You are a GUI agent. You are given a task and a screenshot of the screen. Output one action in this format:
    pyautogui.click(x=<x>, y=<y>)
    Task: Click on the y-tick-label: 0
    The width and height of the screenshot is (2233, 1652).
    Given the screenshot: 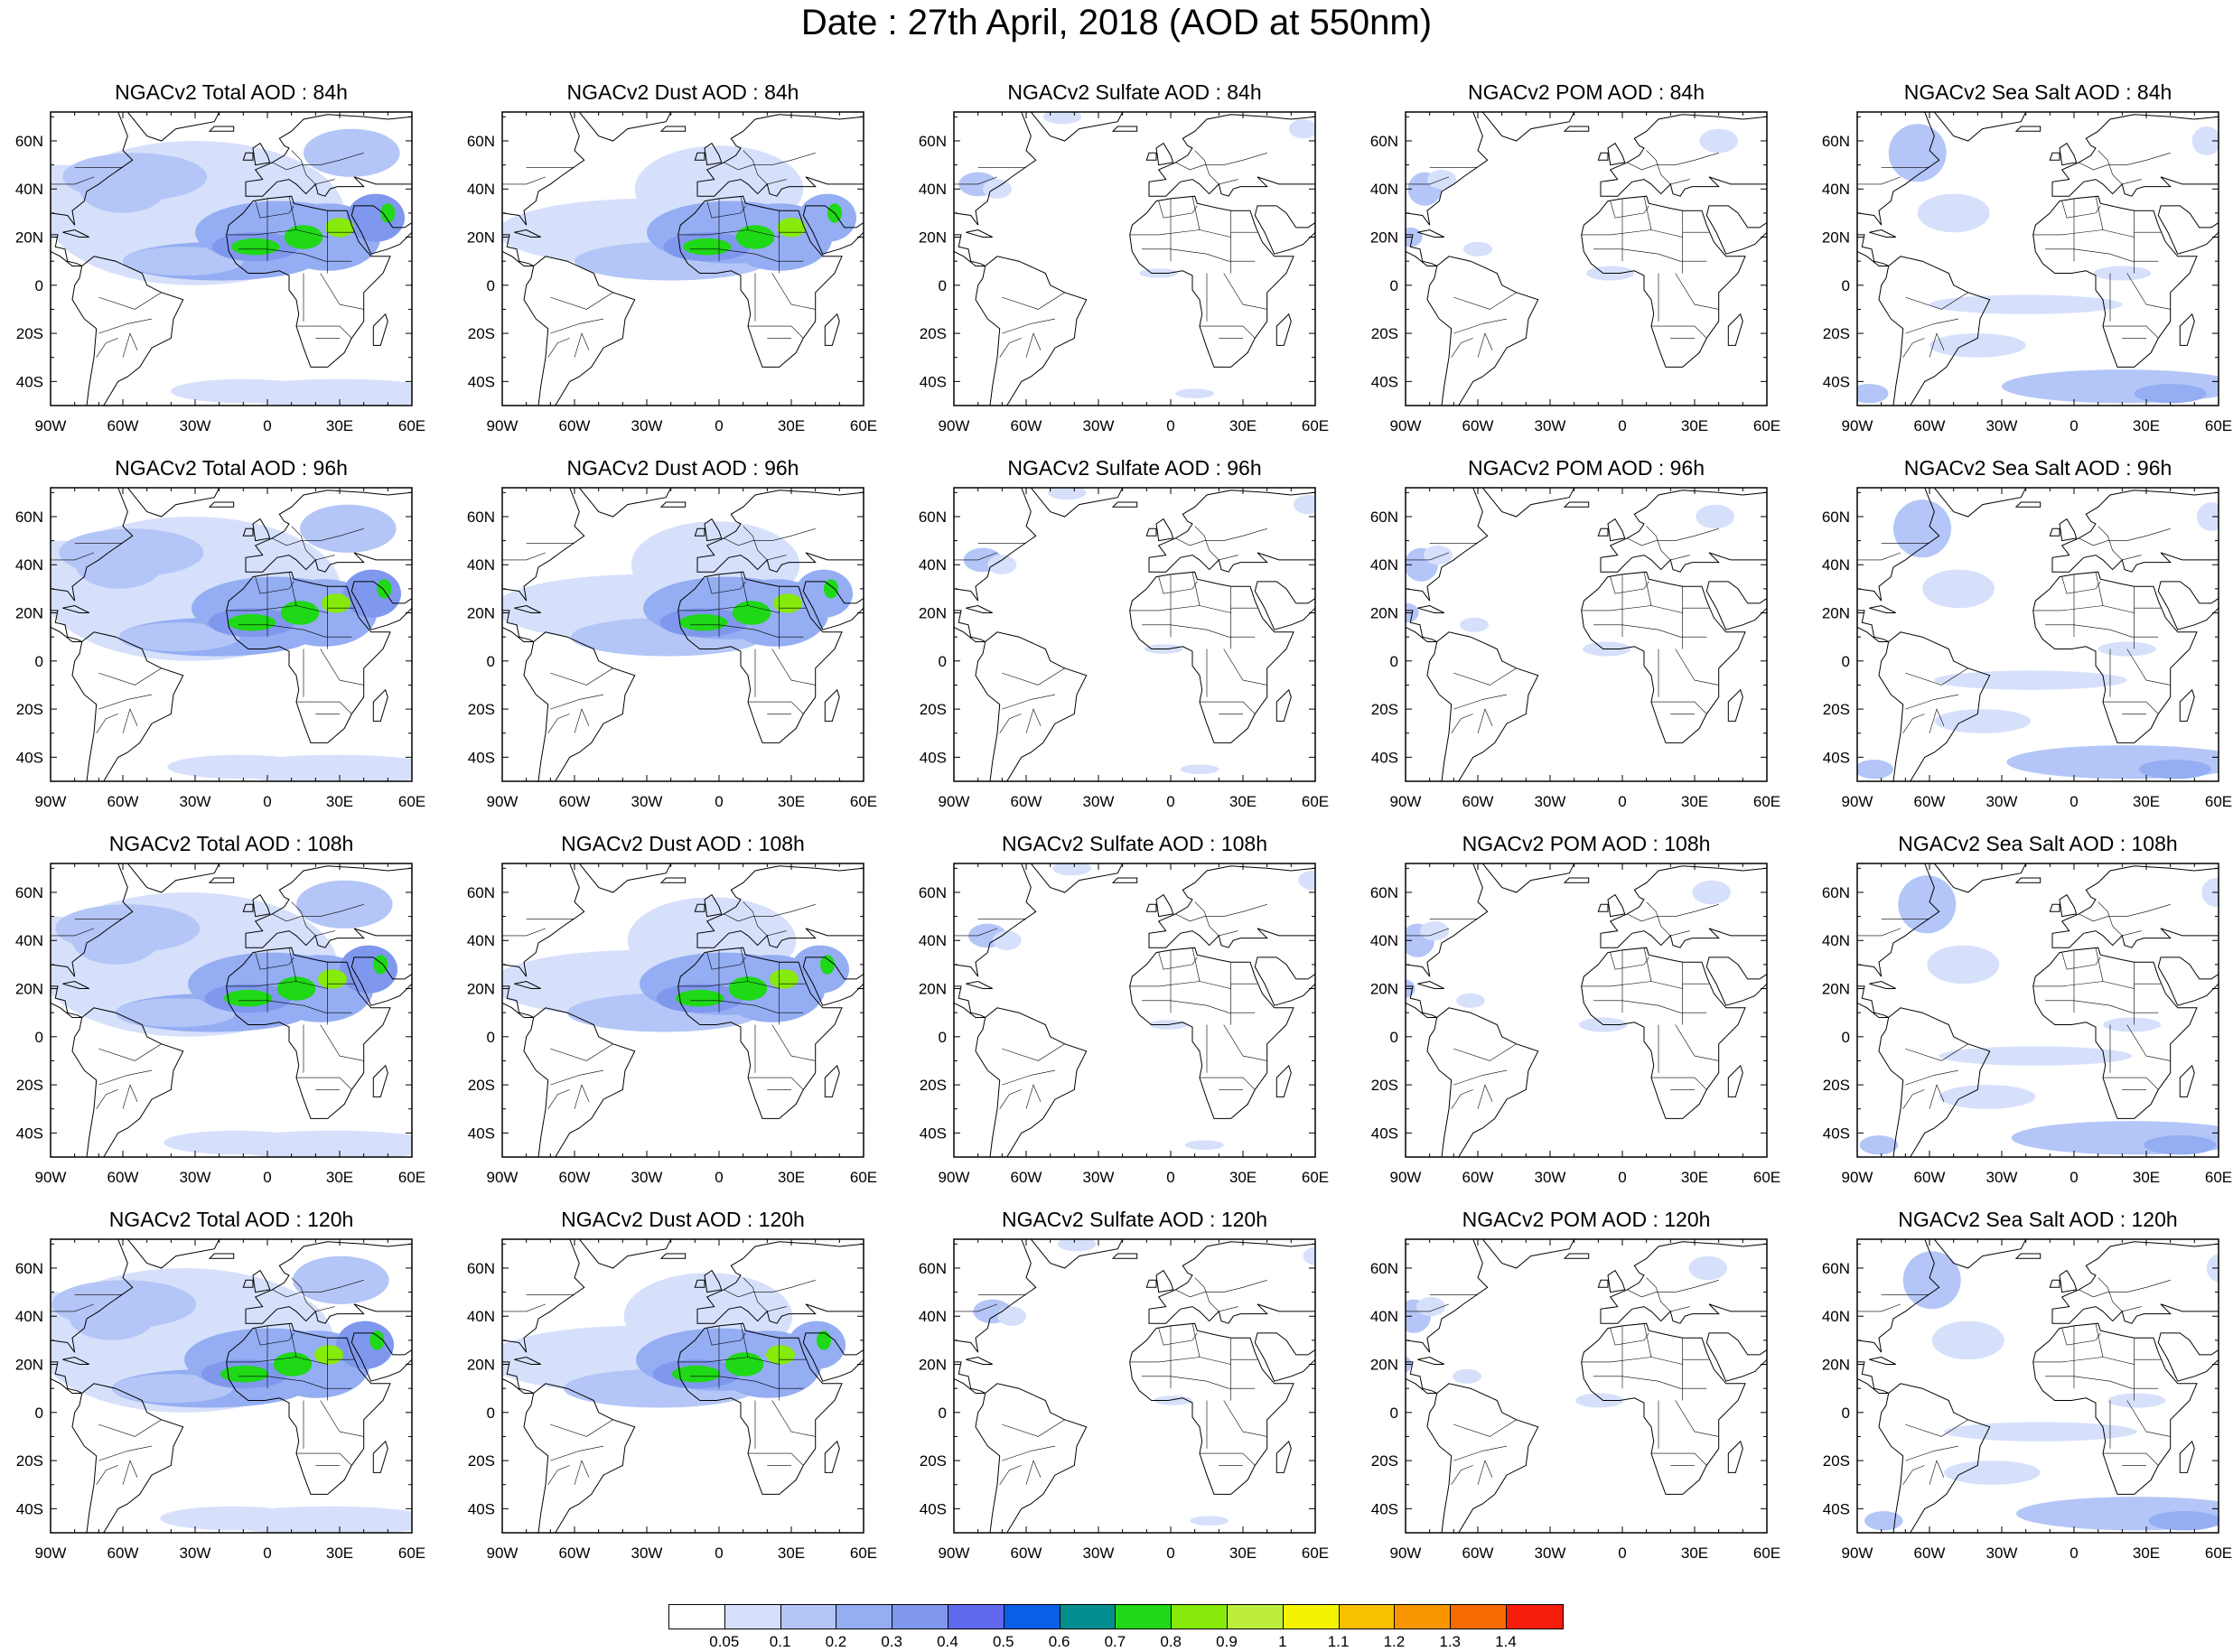 What is the action you would take?
    pyautogui.click(x=39, y=285)
    